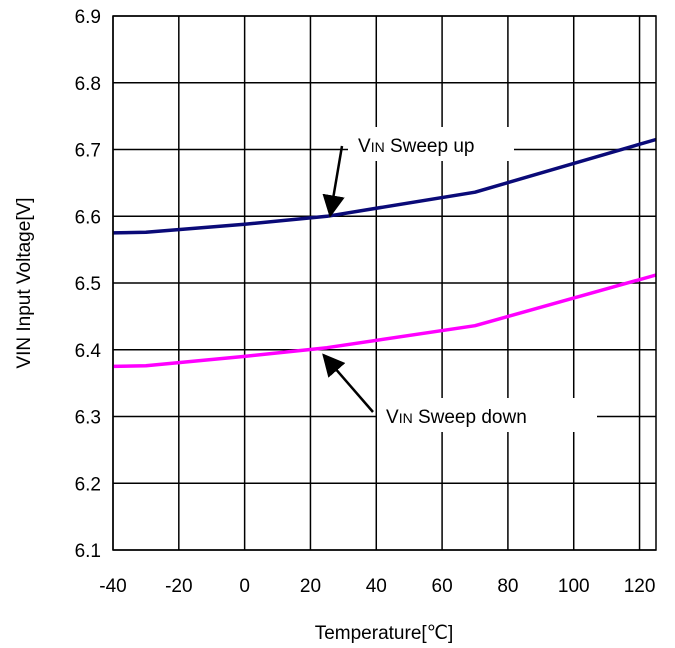 The height and width of the screenshot is (648, 675). I want to click on y-axis-title: VIN Input Voltage[V], so click(24, 282).